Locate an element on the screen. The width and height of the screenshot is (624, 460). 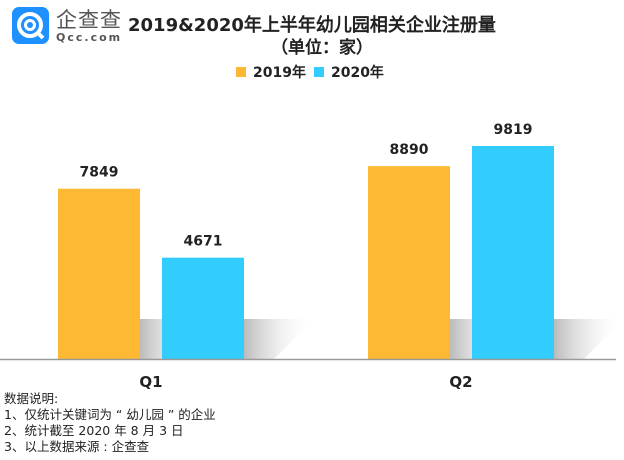
qcc-logo-icon is located at coordinates (30, 25).